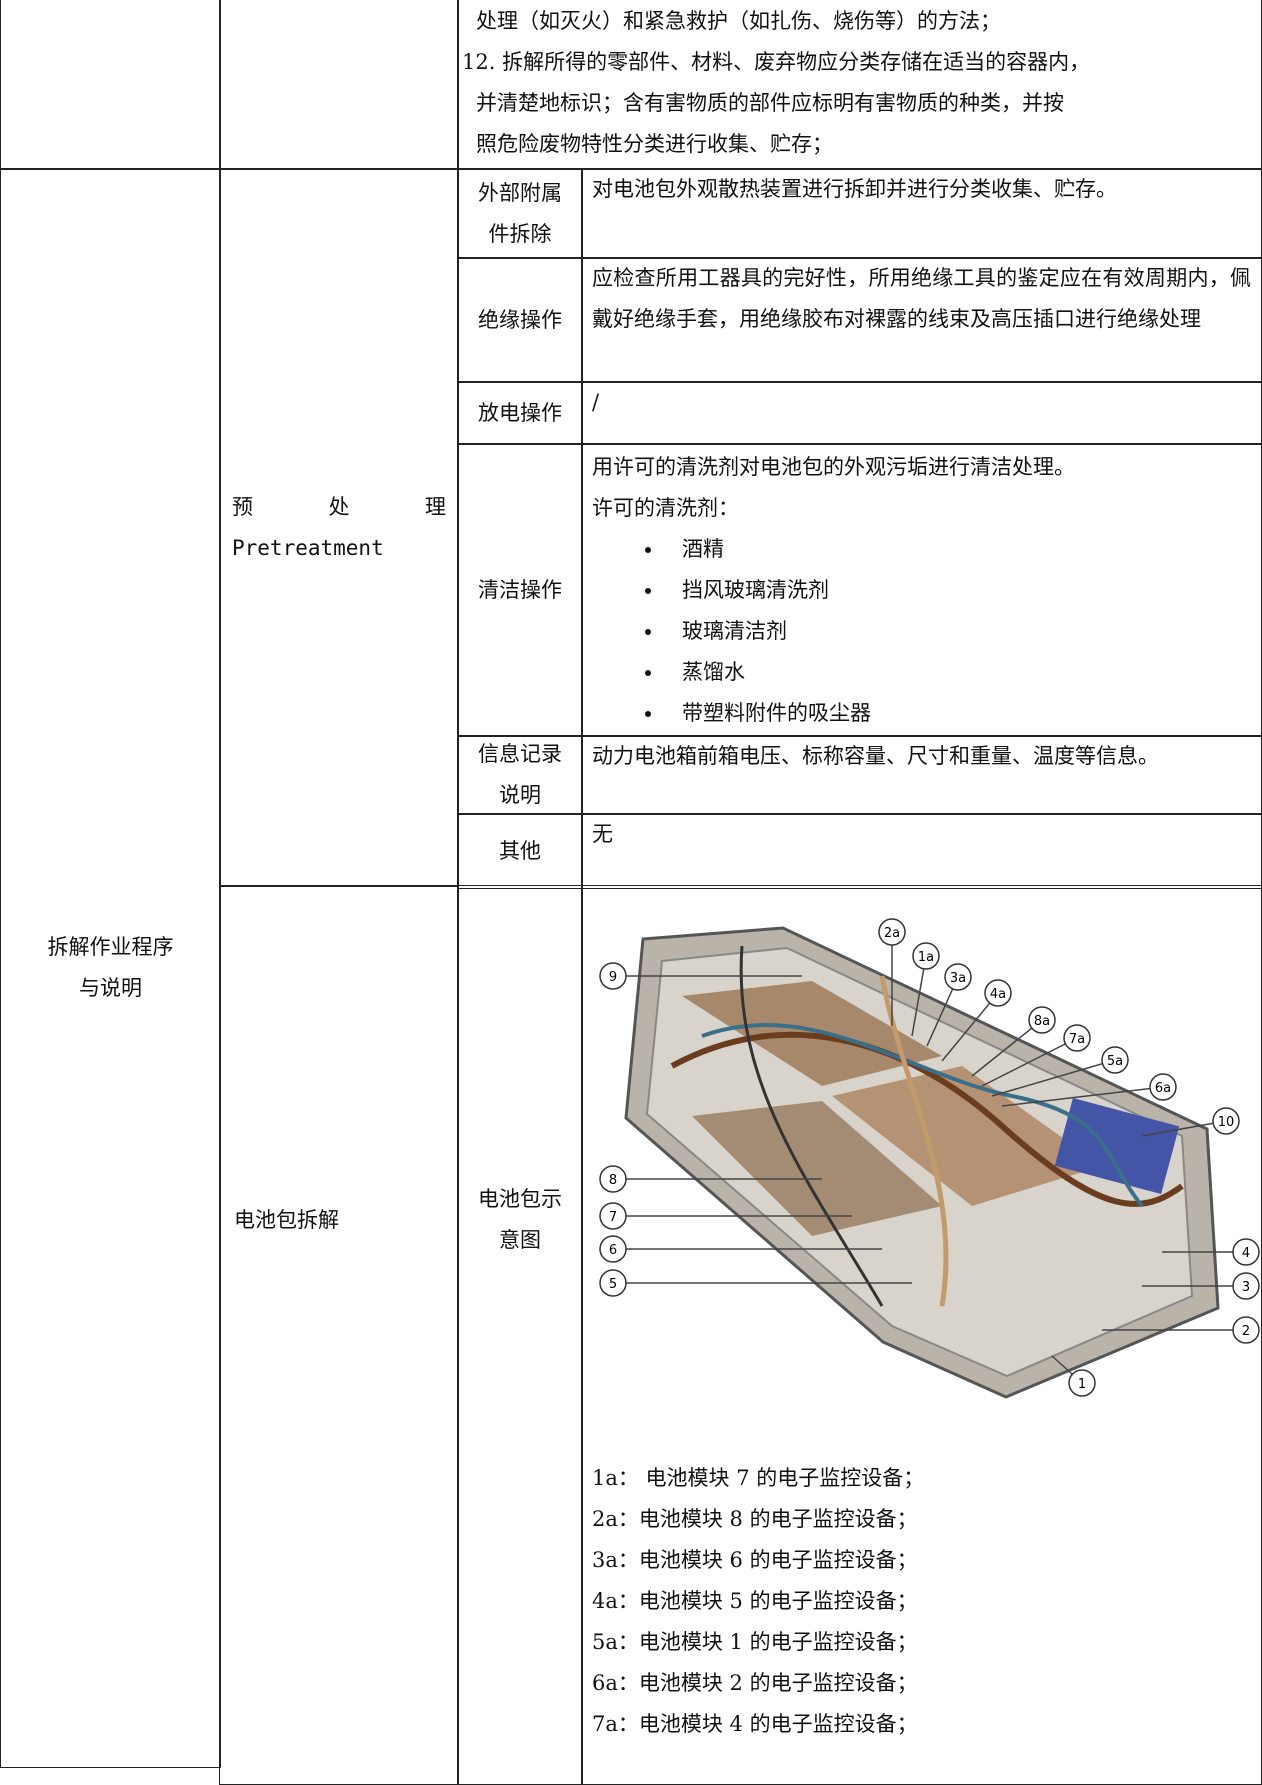  I want to click on text: 无, so click(602, 834).